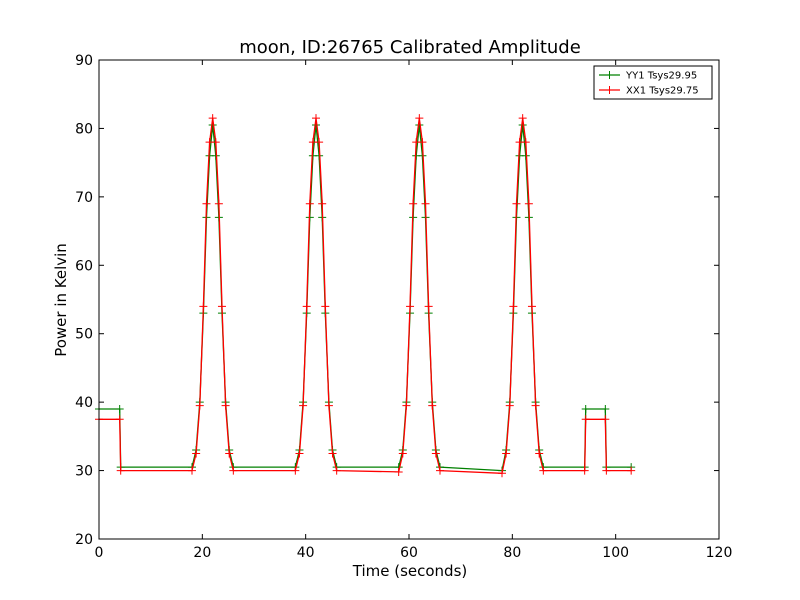 This screenshot has width=800, height=600. I want to click on legend-box, so click(653, 82).